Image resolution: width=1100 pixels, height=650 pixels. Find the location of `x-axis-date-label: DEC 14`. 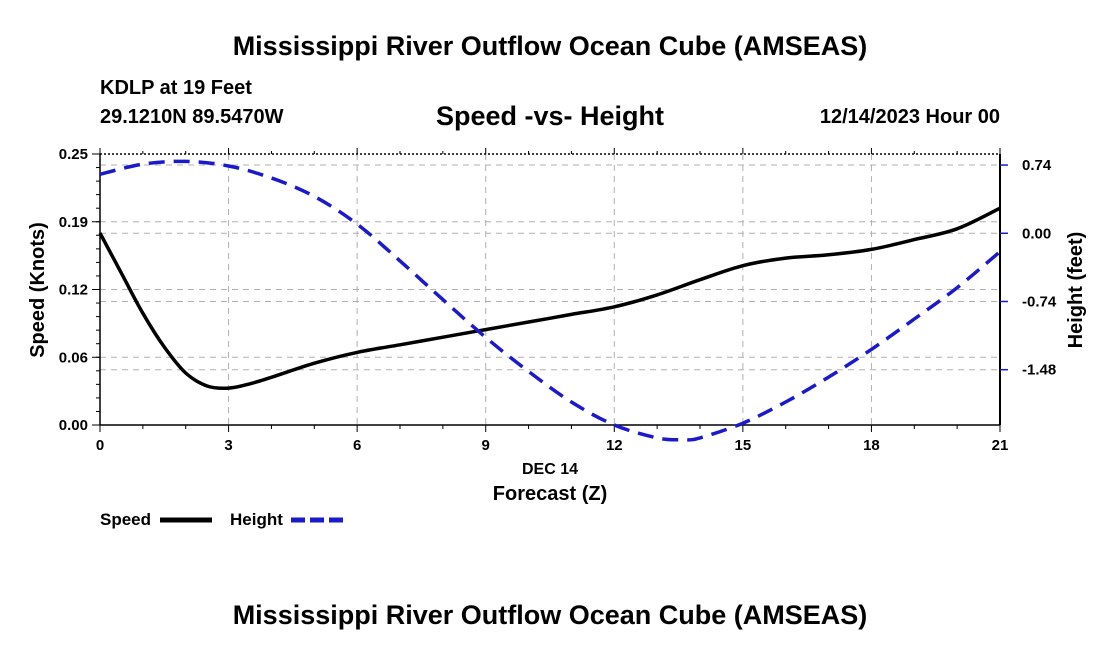

x-axis-date-label: DEC 14 is located at coordinates (550, 469).